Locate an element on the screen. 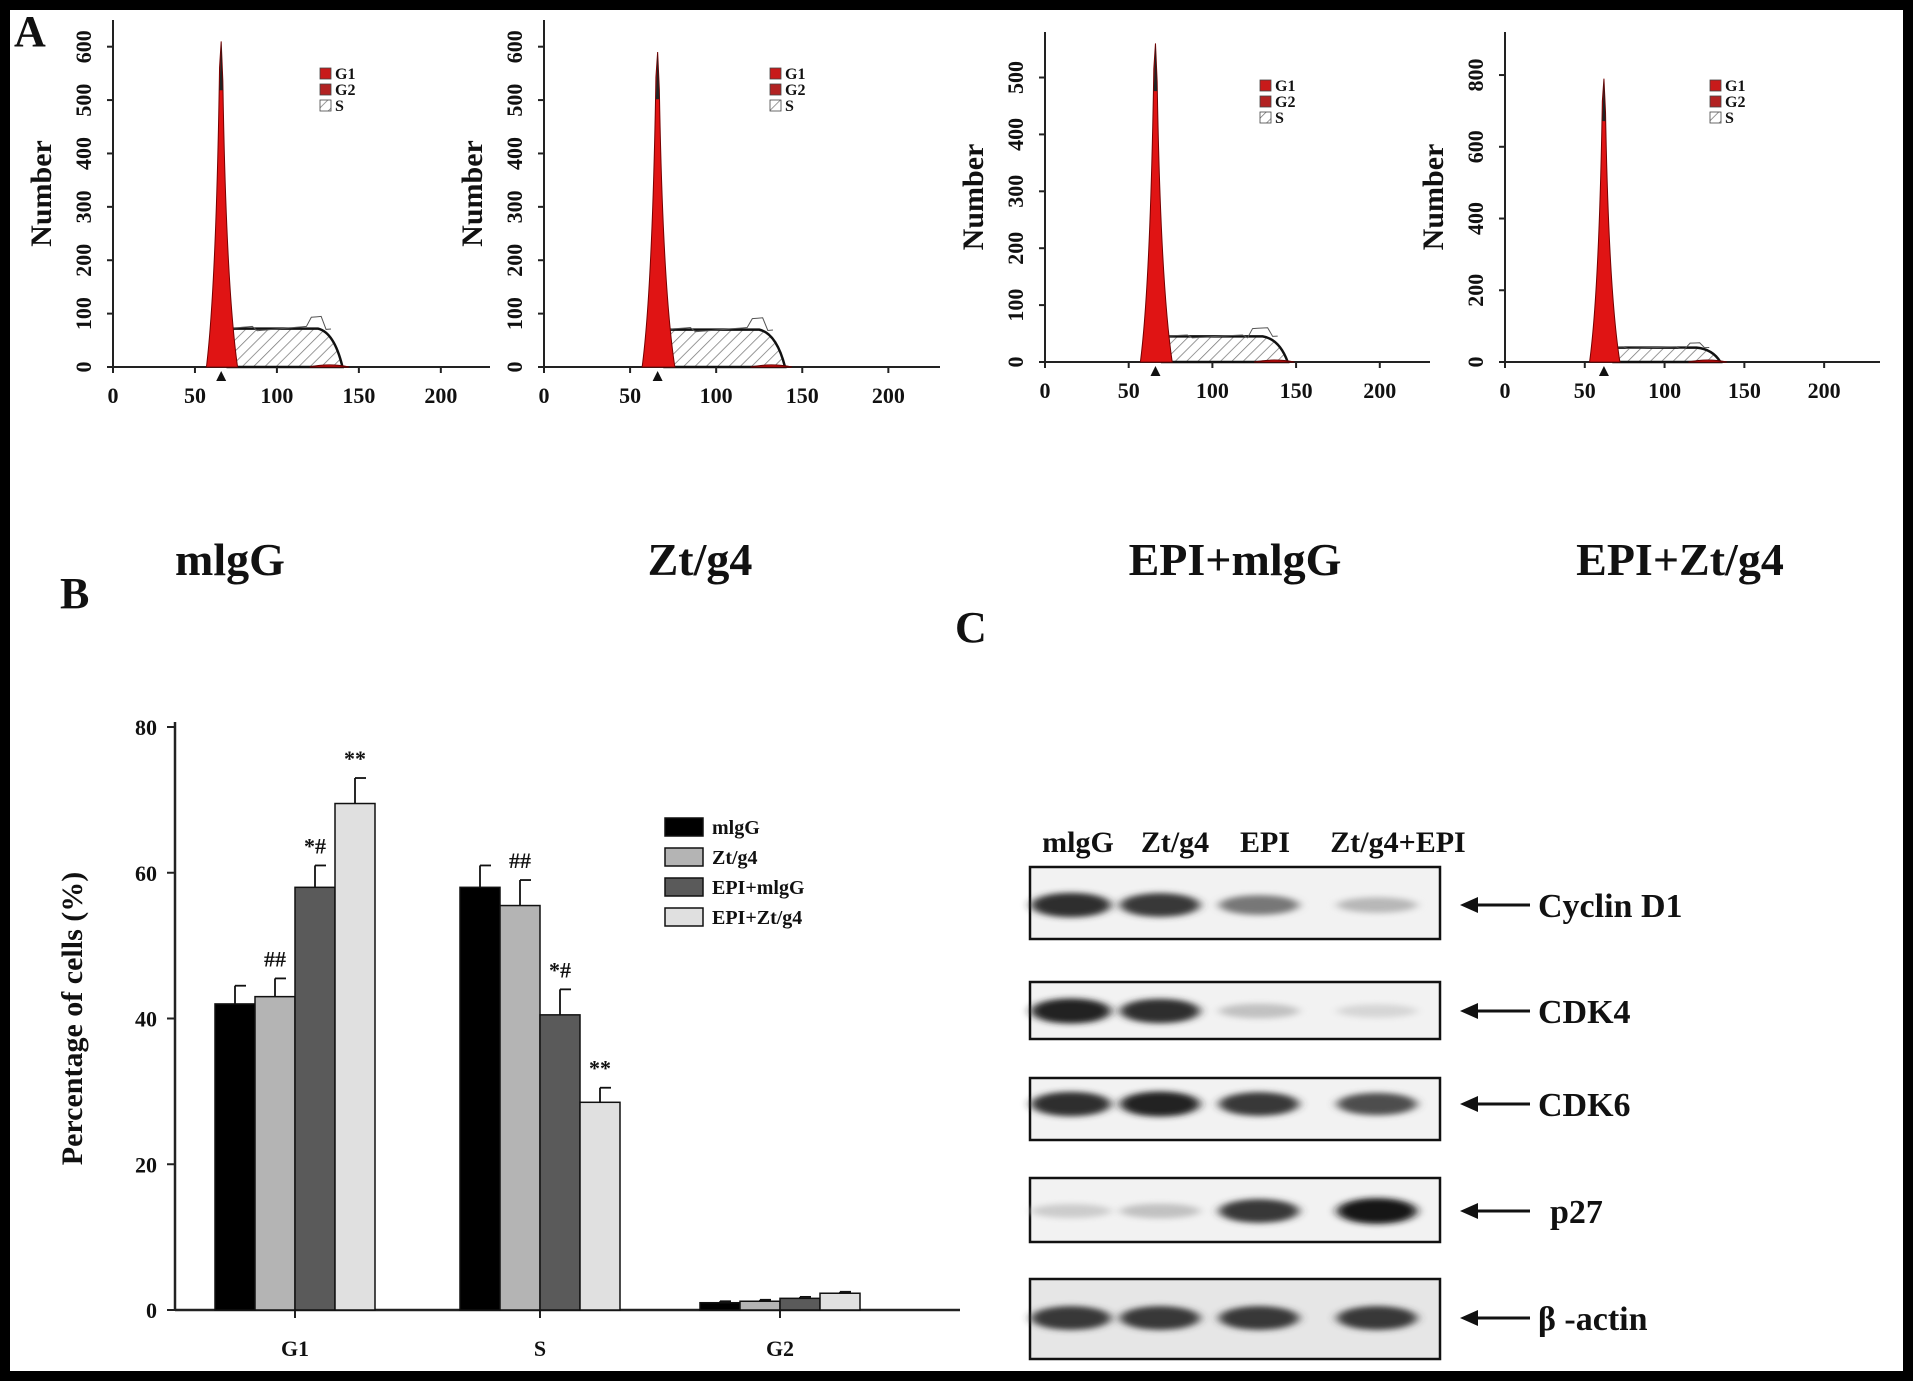  s-phase-area is located at coordinates (725, 348).